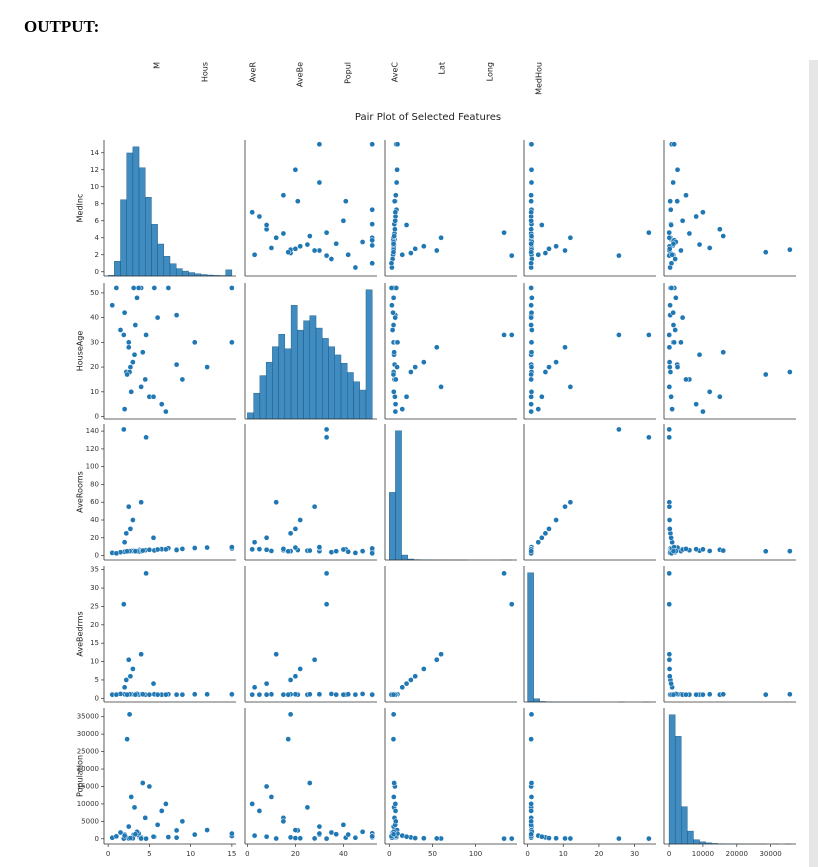 This screenshot has height=867, width=818. What do you see at coordinates (88, 769) in the screenshot?
I see `y-tick-label: 20000` at bounding box center [88, 769].